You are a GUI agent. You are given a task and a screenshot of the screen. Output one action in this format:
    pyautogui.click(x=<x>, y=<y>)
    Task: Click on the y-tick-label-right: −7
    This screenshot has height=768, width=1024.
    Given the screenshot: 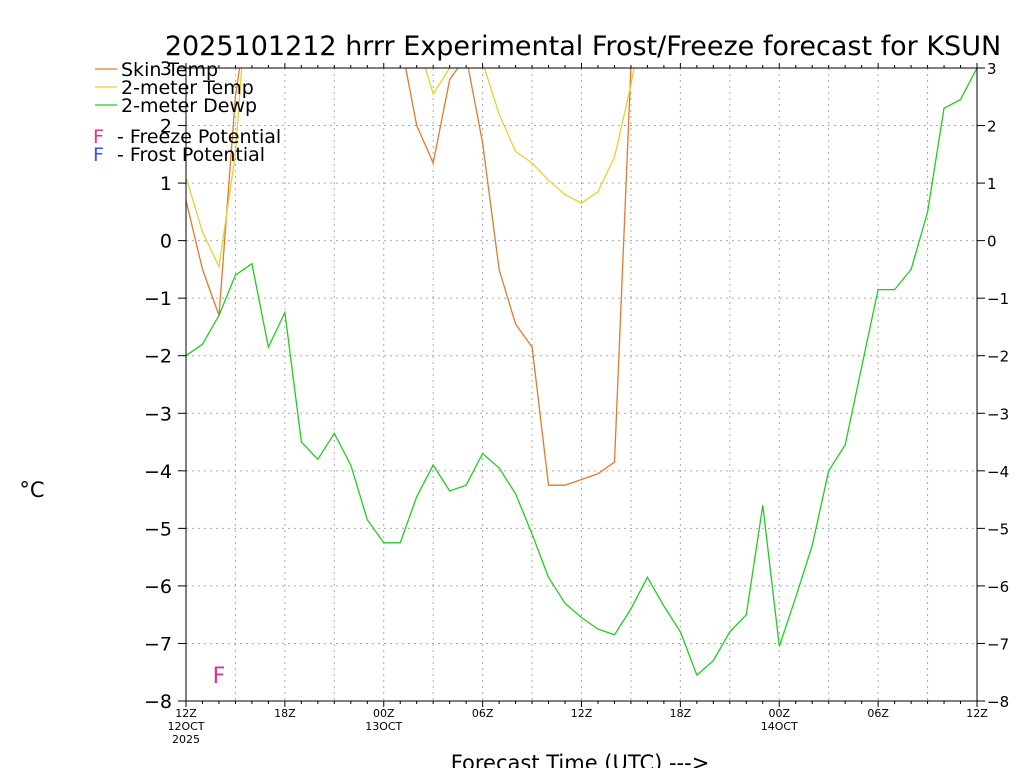 What is the action you would take?
    pyautogui.click(x=998, y=644)
    